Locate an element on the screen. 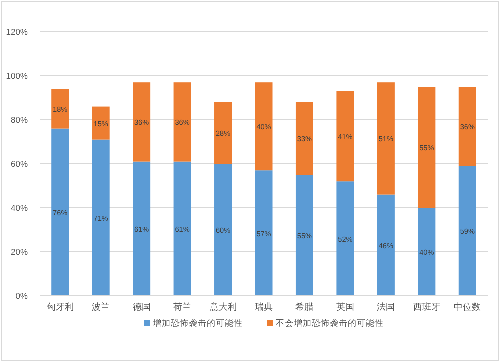 This screenshot has width=500, height=362. legend-label: 不会增加恐怖袭击的可能性 is located at coordinates (330, 323).